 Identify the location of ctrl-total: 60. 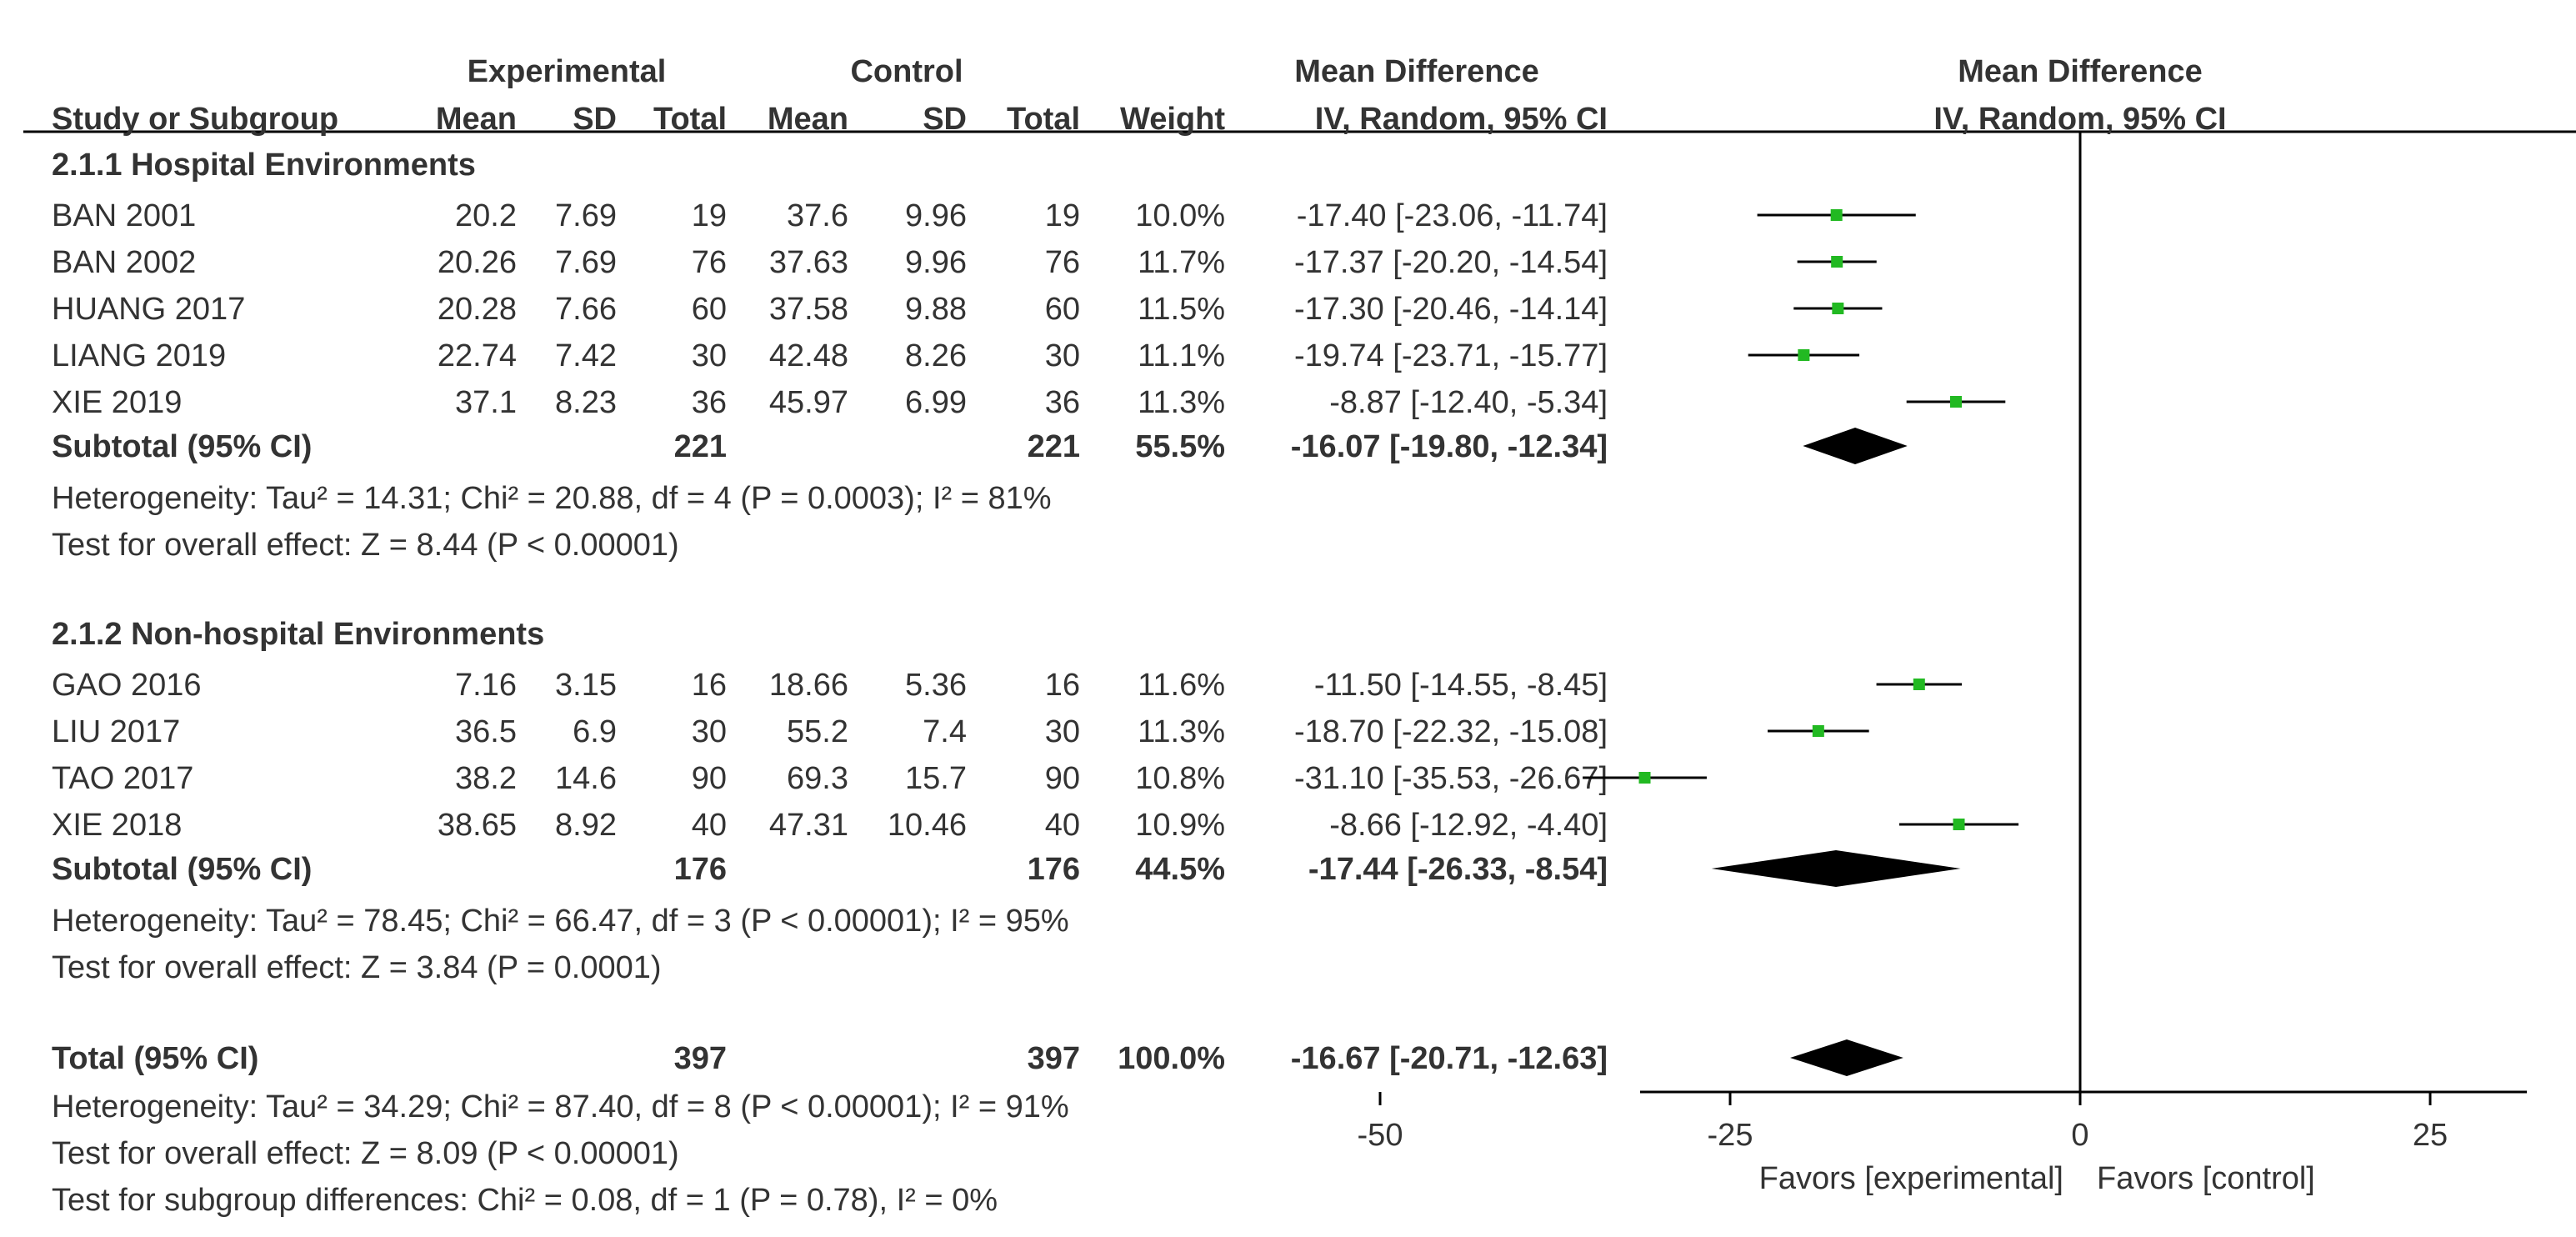
(1062, 309).